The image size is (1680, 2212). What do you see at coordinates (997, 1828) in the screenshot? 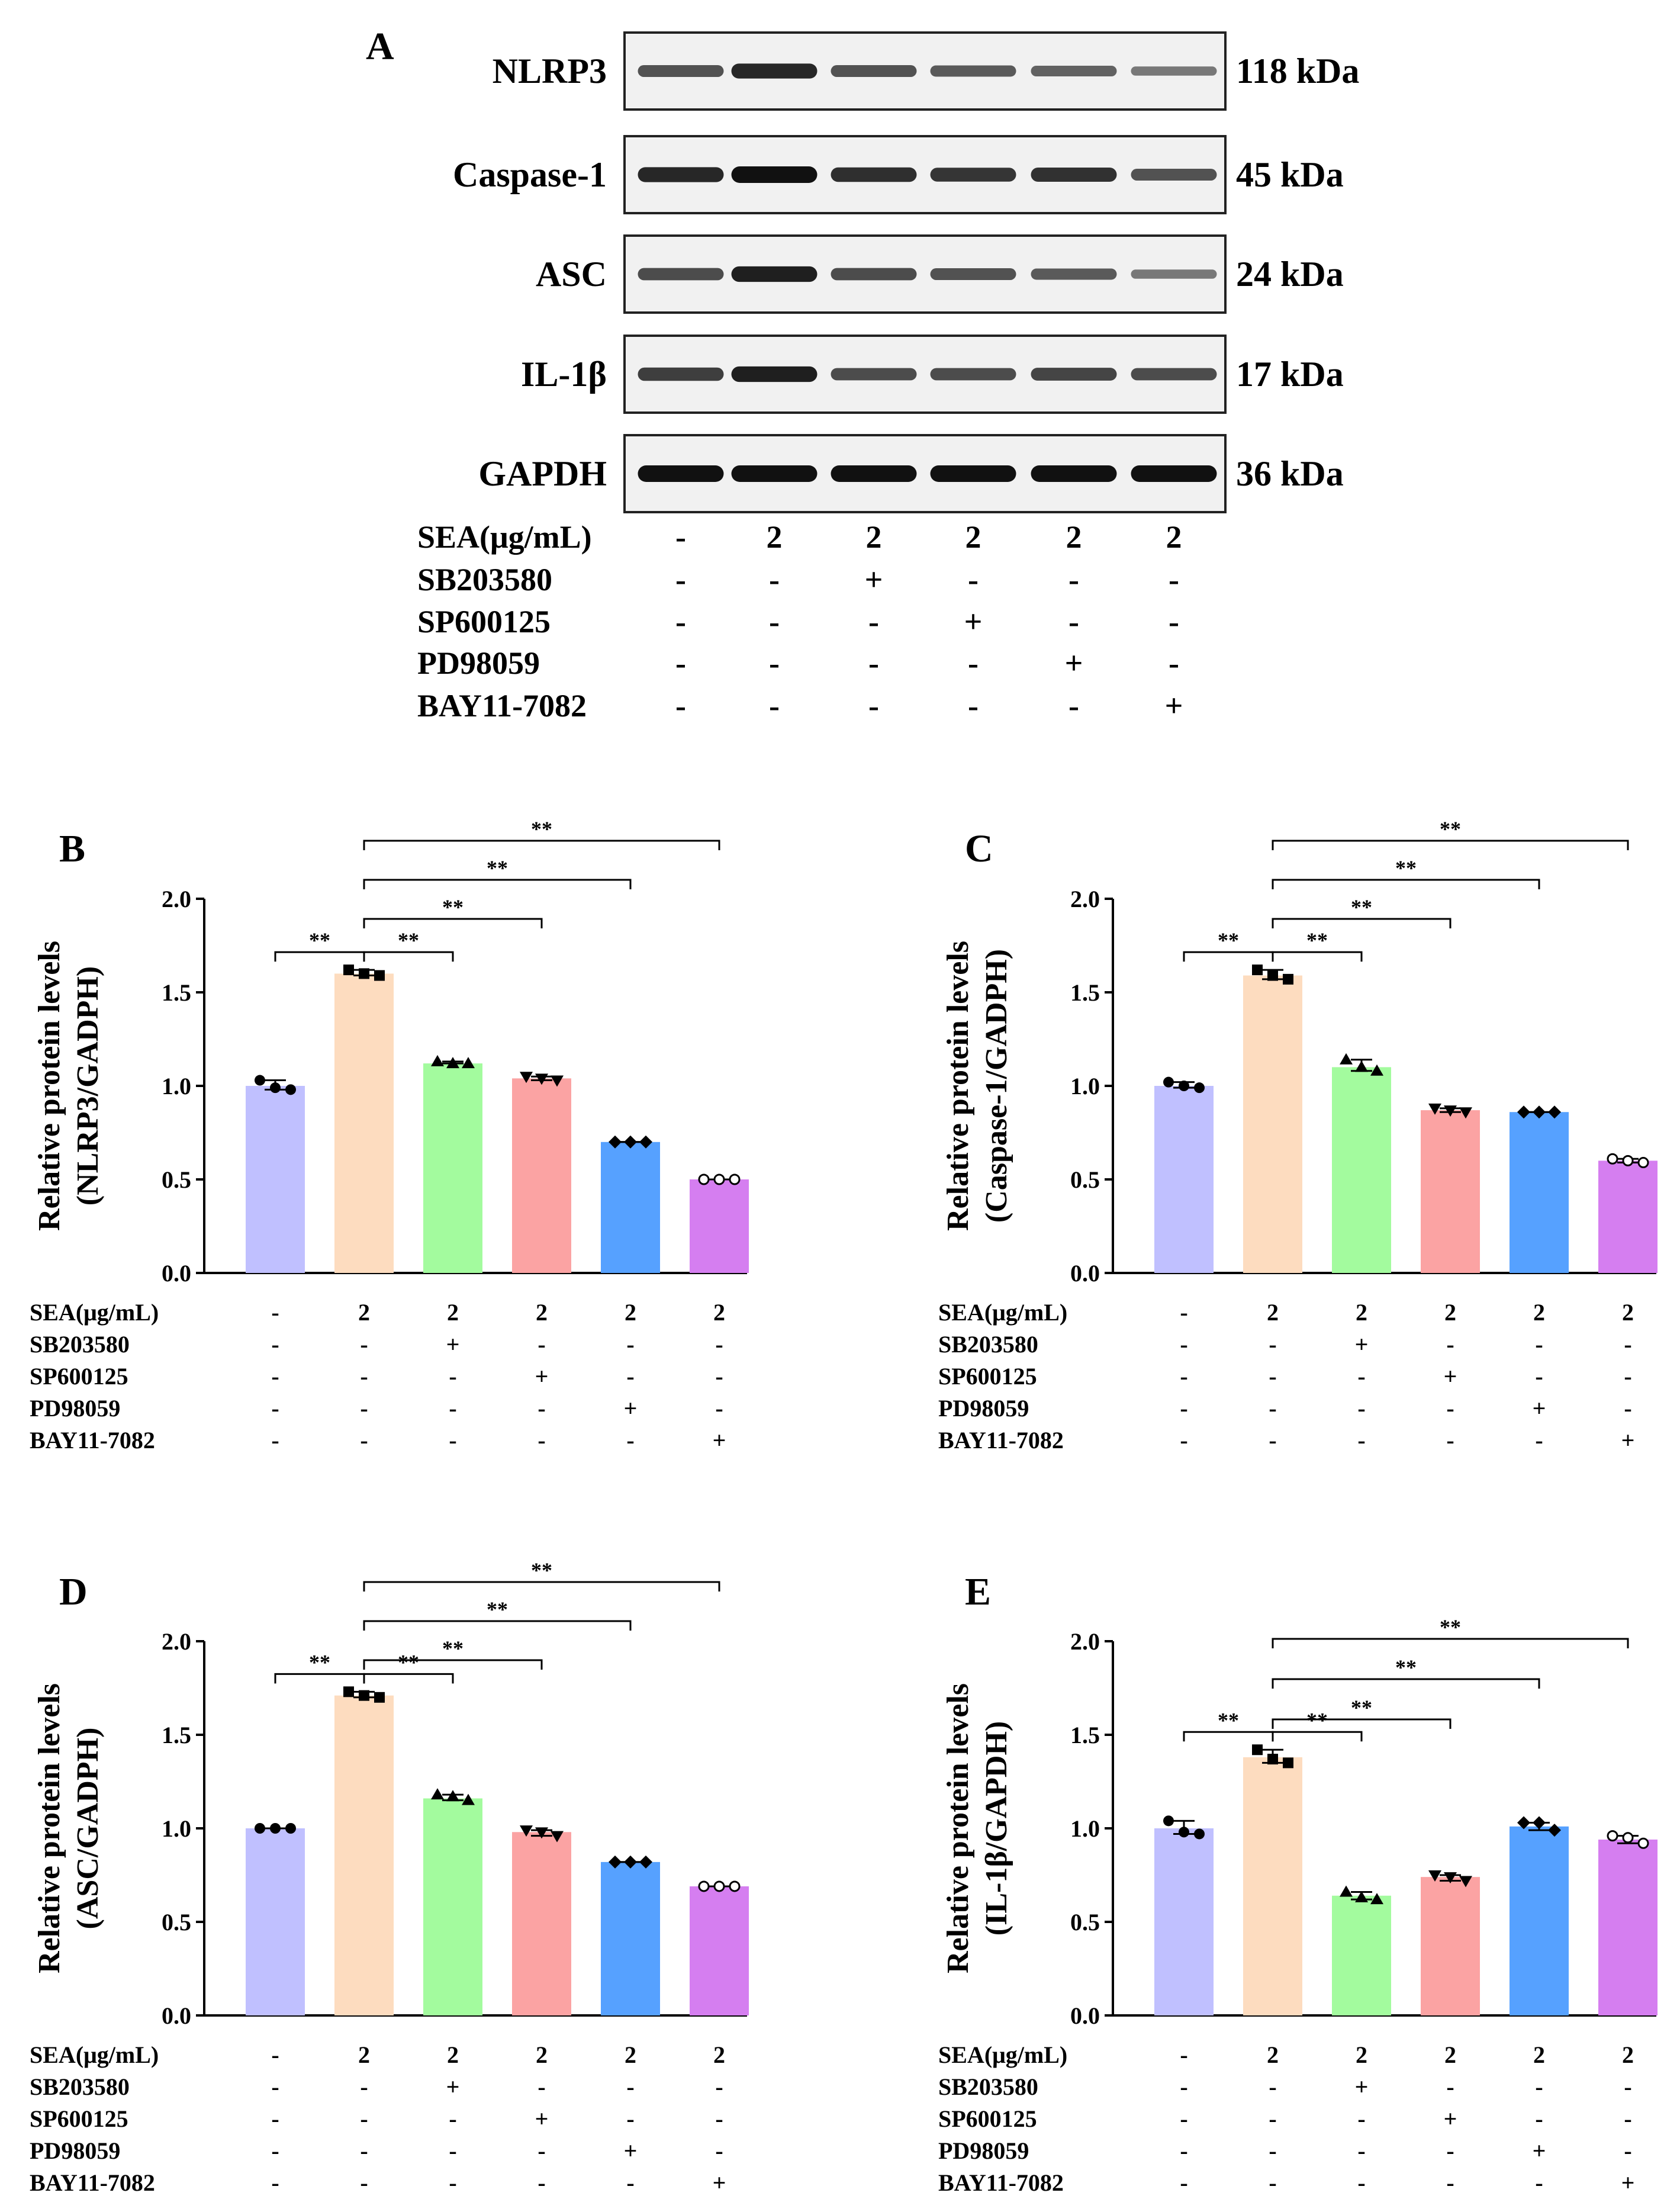
I see `y-axis-subtitle: (IL-1β/GAPDH)` at bounding box center [997, 1828].